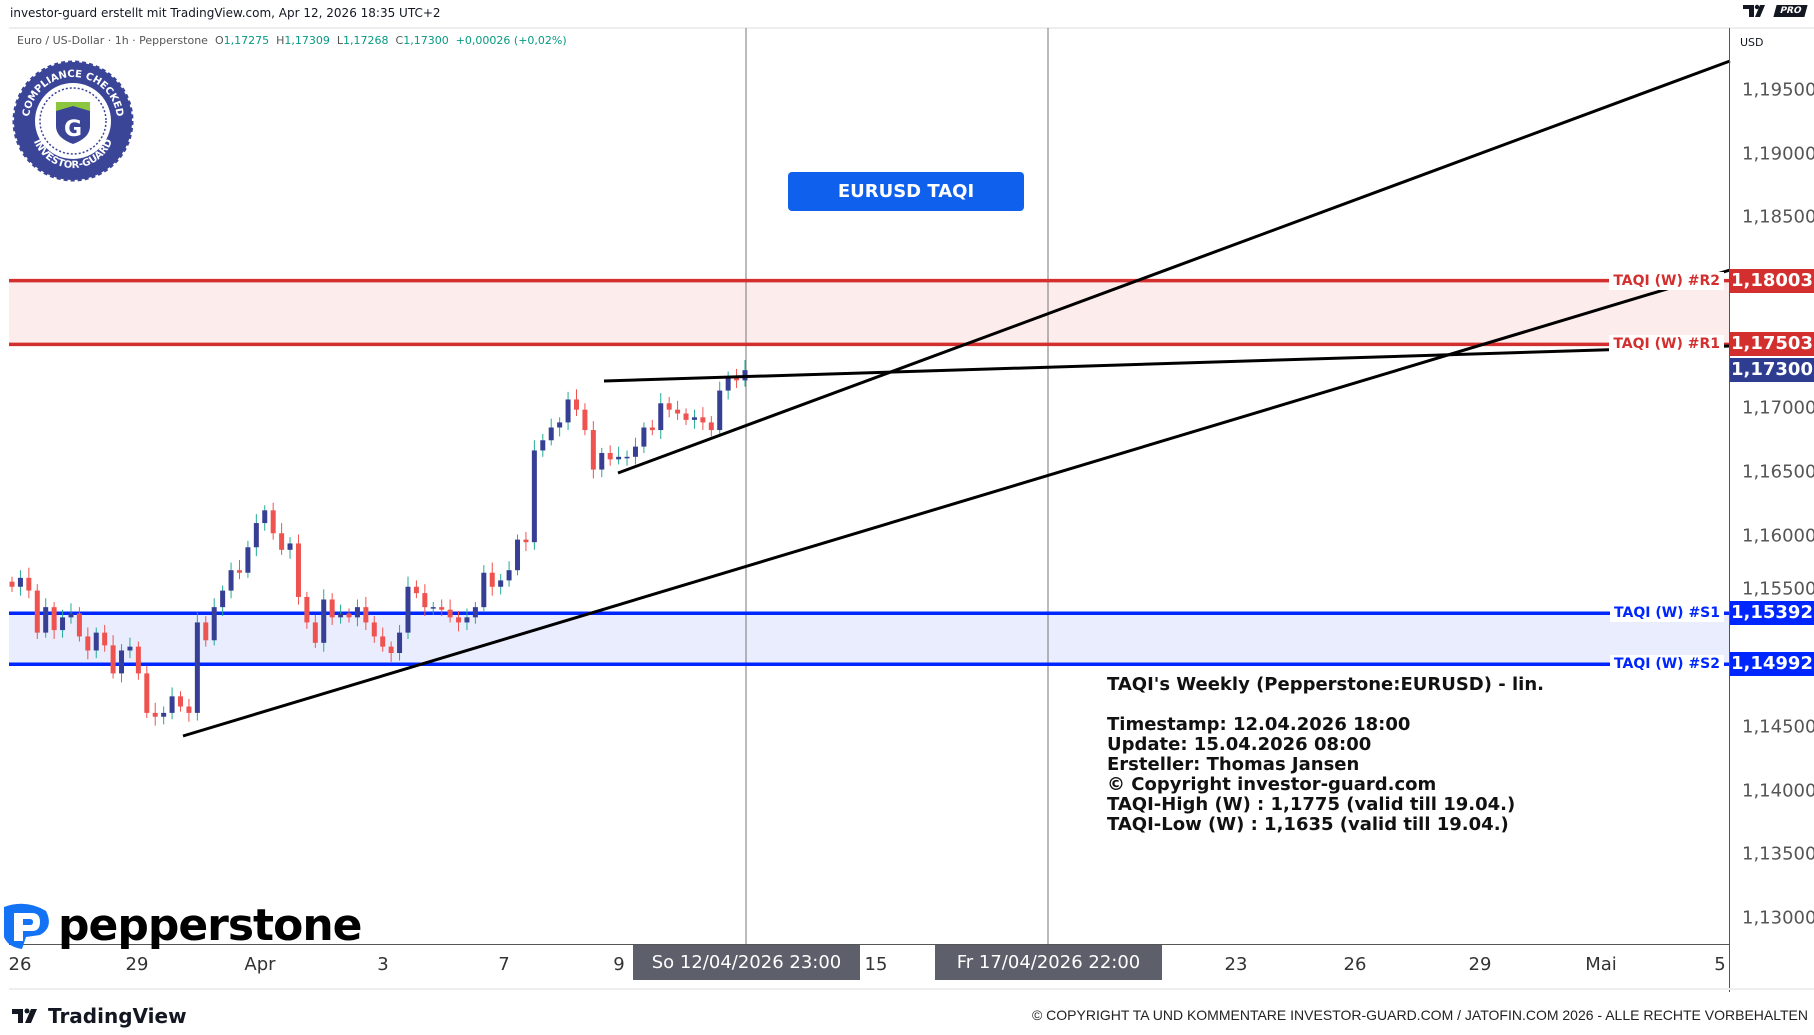  What do you see at coordinates (1778, 217) in the screenshot?
I see `price-tick: 1,18500` at bounding box center [1778, 217].